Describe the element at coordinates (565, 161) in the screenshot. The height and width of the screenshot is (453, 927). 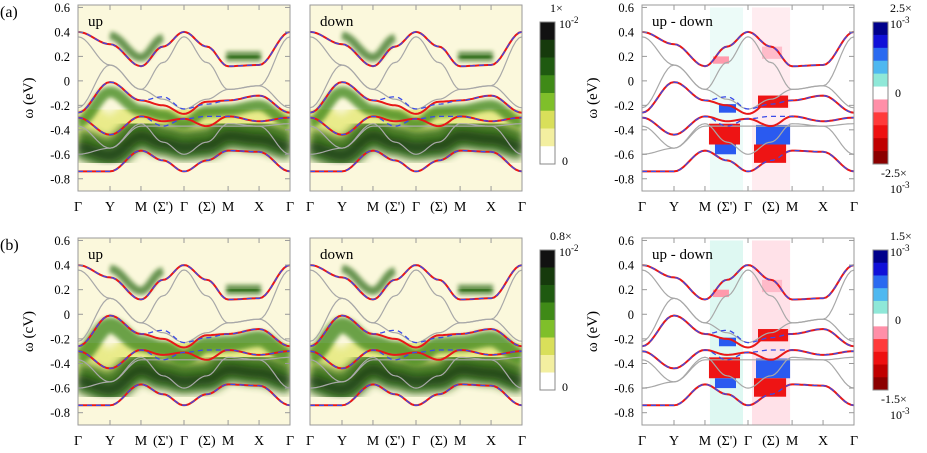
I see `colorbar-min-label: 0` at that location.